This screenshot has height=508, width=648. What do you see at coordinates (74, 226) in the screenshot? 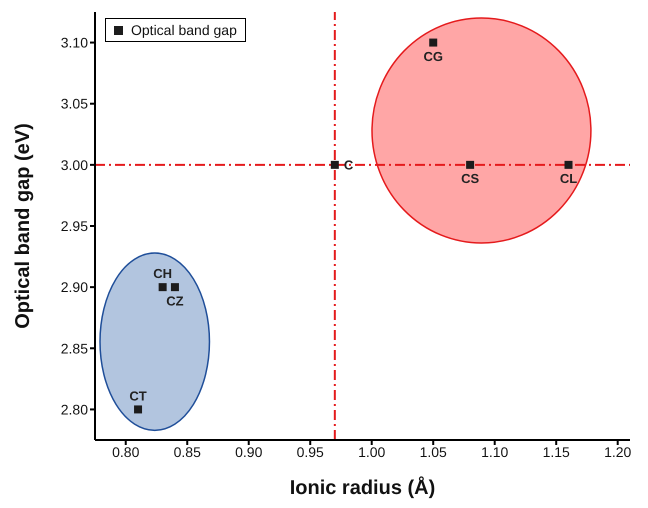
I see `y-tick-label: 2.95` at bounding box center [74, 226].